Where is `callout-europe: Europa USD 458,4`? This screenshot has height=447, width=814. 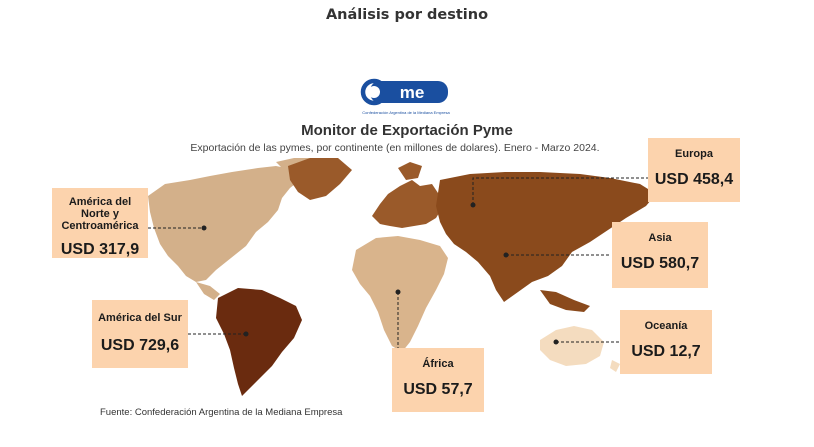 callout-europe: Europa USD 458,4 is located at coordinates (694, 170).